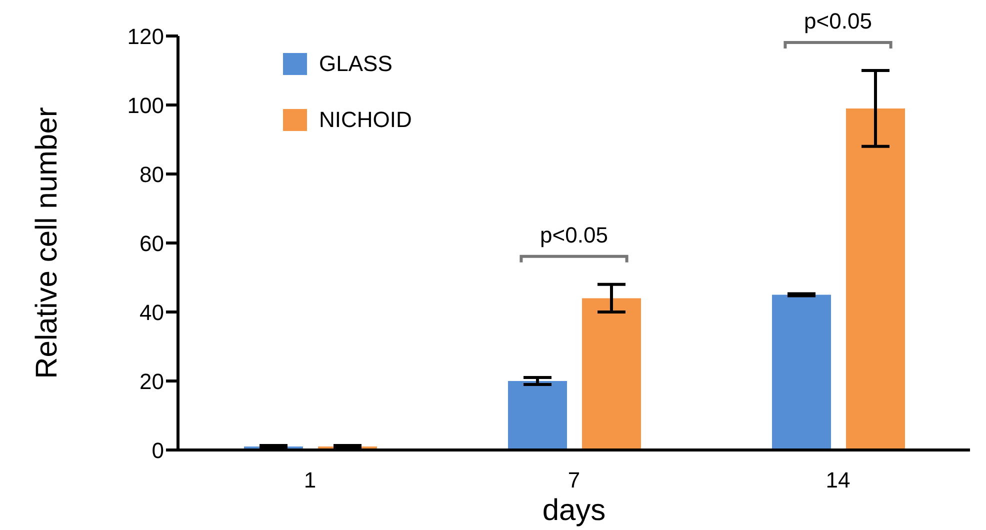 This screenshot has width=986, height=530. What do you see at coordinates (145, 105) in the screenshot?
I see `y-tick-label: 100` at bounding box center [145, 105].